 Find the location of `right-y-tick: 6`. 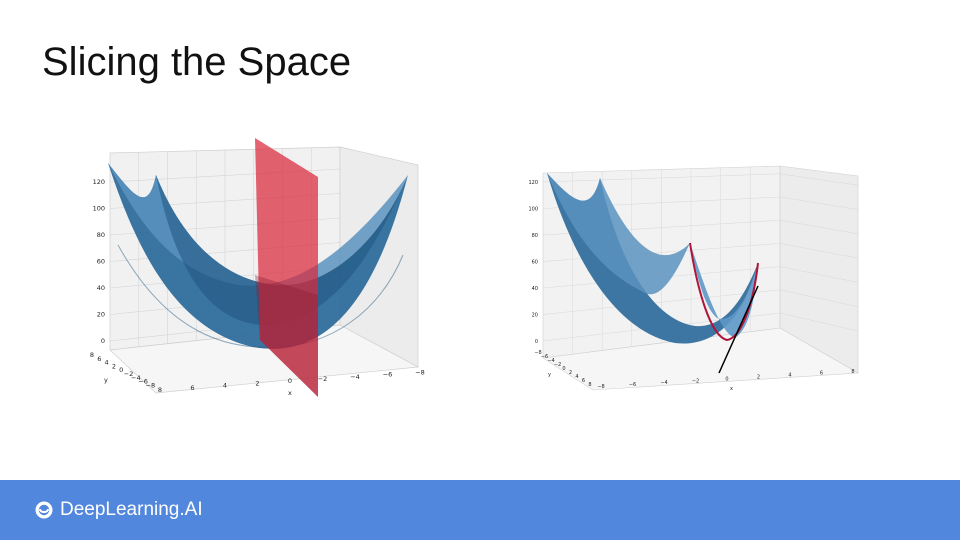

right-y-tick: 6 is located at coordinates (583, 381).